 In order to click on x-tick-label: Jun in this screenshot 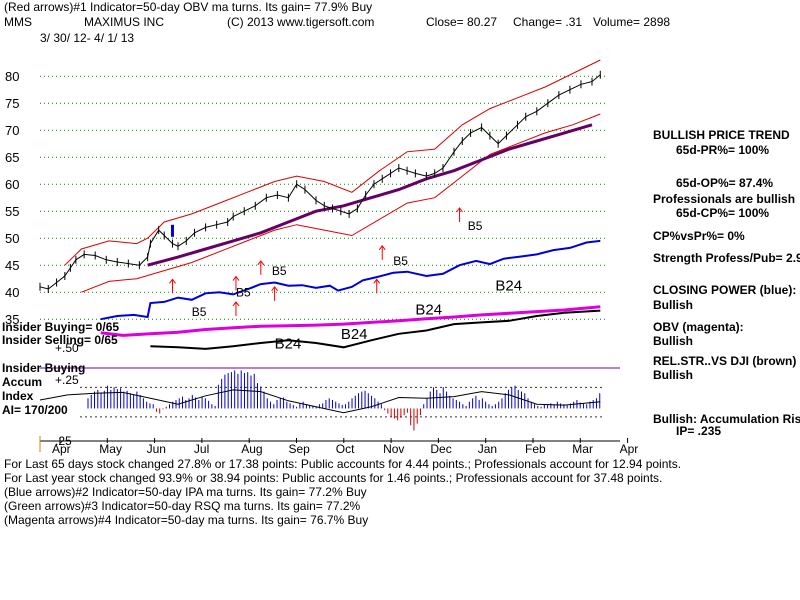, I will do `click(156, 449)`.